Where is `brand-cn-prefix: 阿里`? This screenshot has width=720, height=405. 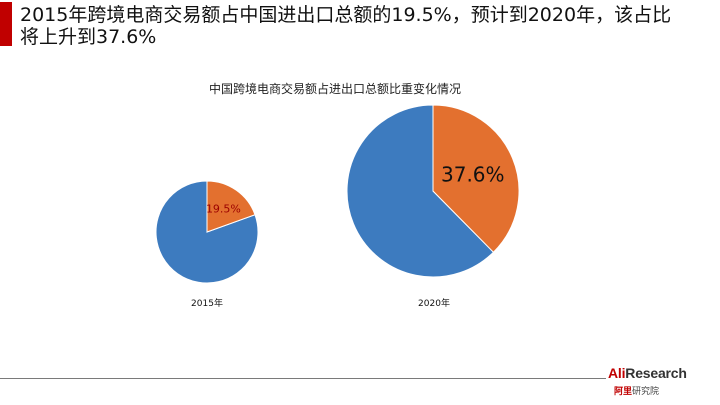 brand-cn-prefix: 阿里 is located at coordinates (623, 392).